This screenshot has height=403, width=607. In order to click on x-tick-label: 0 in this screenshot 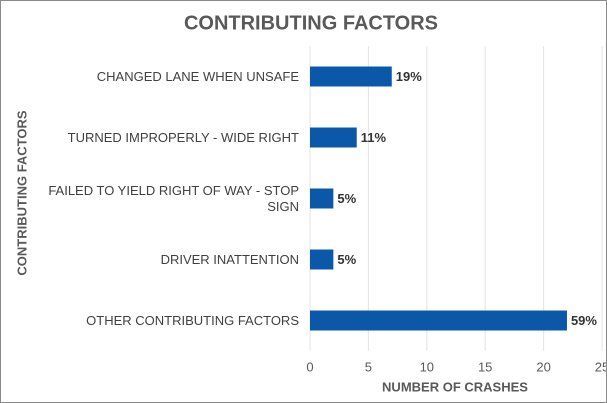, I will do `click(309, 366)`.